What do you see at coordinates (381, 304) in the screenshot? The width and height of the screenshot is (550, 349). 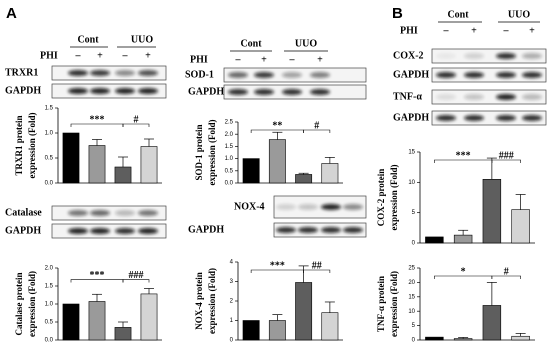 I see `y-axis-label: TNF-α protein` at bounding box center [381, 304].